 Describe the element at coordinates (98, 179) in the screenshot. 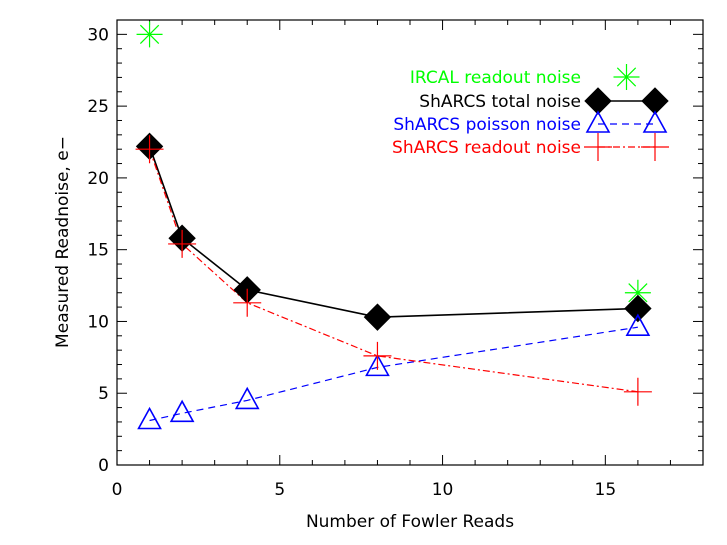

I see `y-tick-label: 20` at that location.